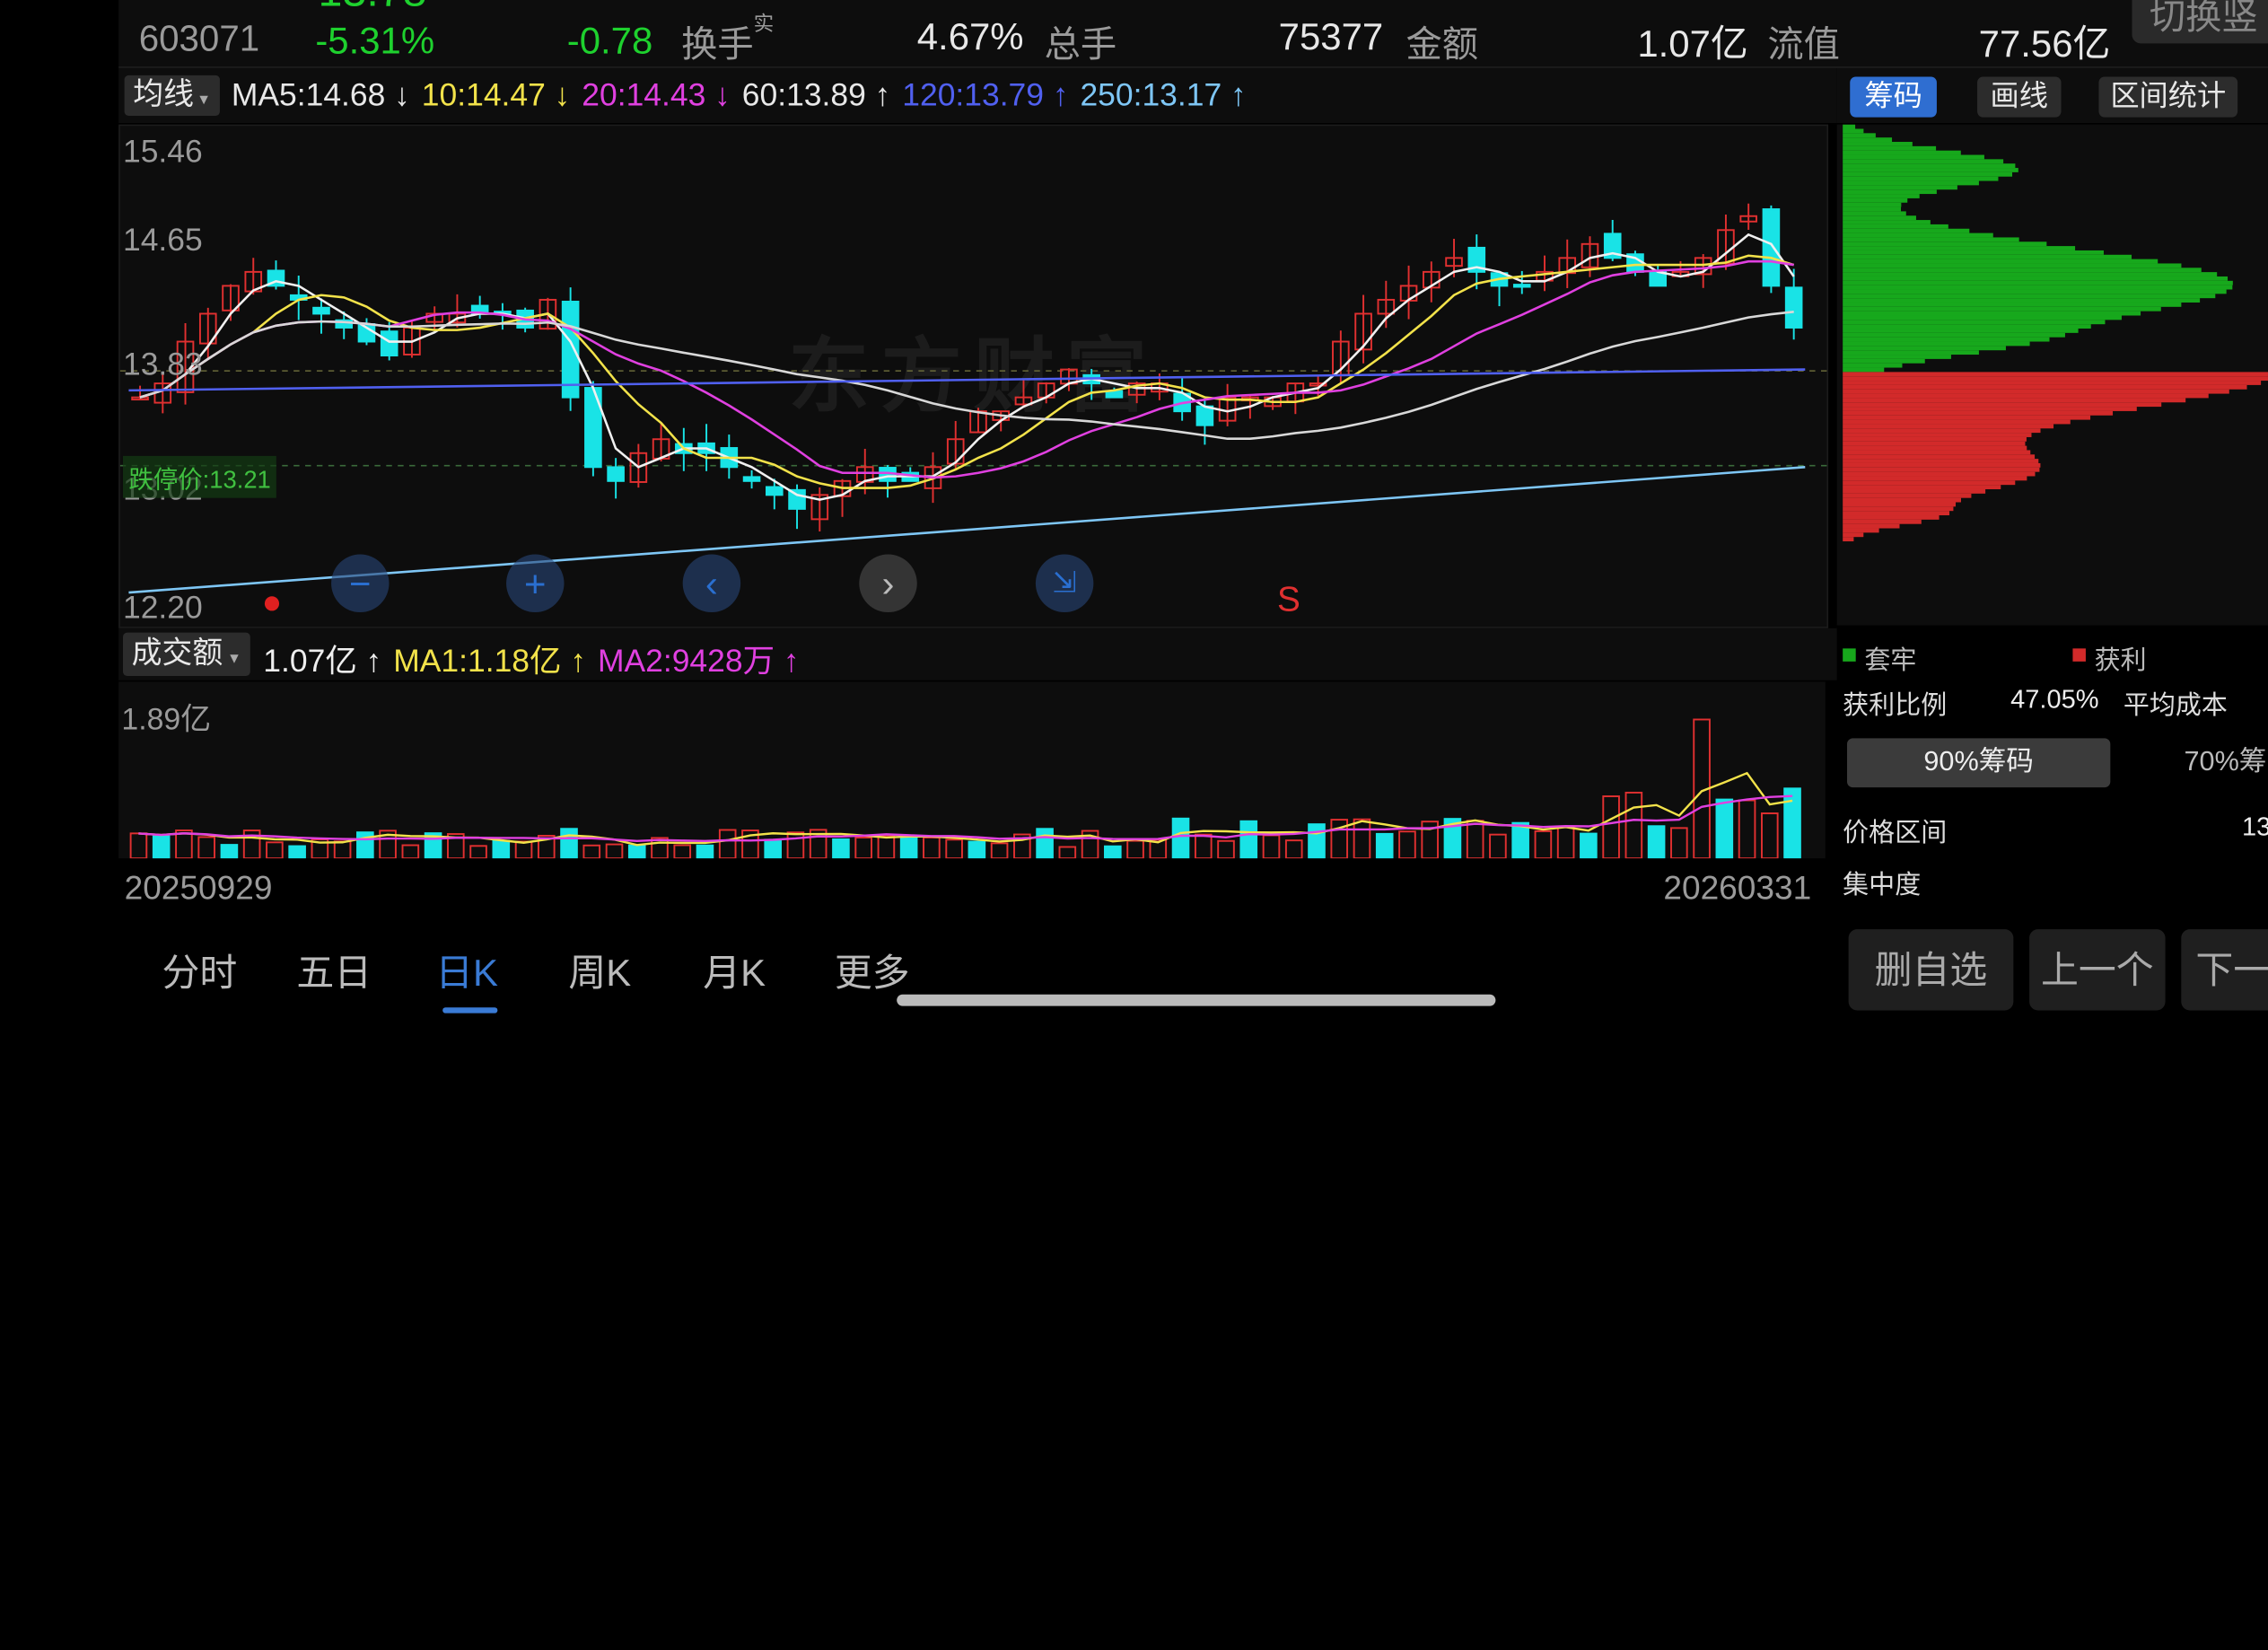  I want to click on tab-daily-k: 日K, so click(466, 973).